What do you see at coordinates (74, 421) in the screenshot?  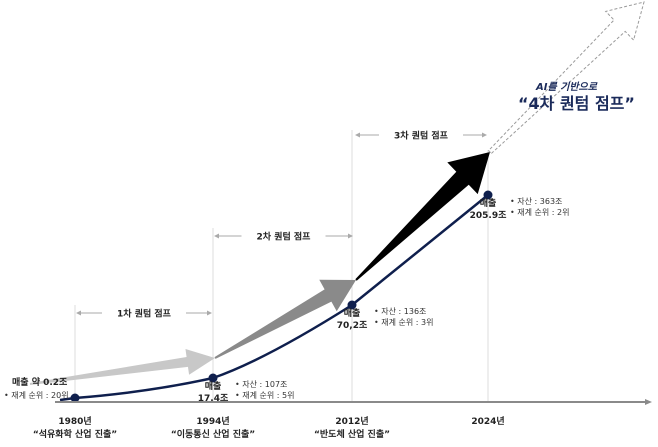 I see `x-tick-label: 1980년` at bounding box center [74, 421].